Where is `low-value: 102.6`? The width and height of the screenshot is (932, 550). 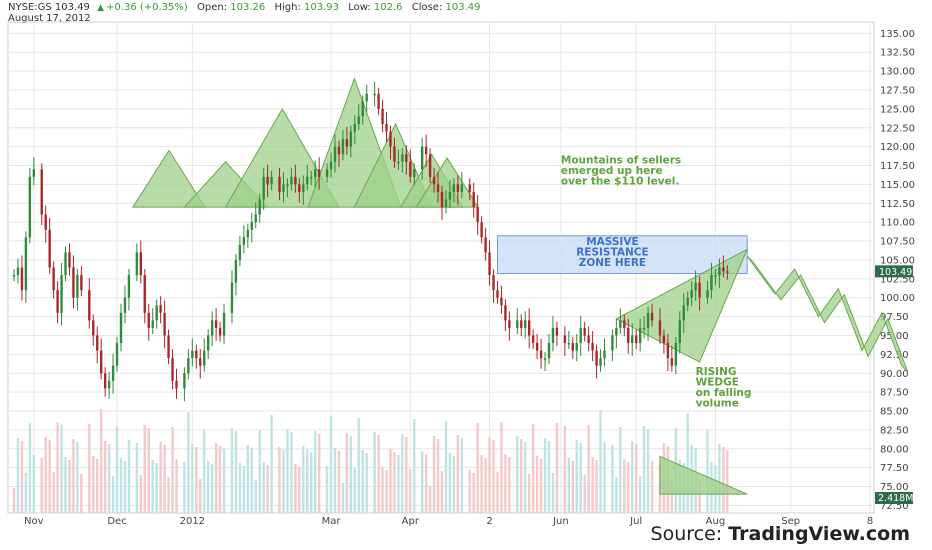
low-value: 102.6 is located at coordinates (388, 7).